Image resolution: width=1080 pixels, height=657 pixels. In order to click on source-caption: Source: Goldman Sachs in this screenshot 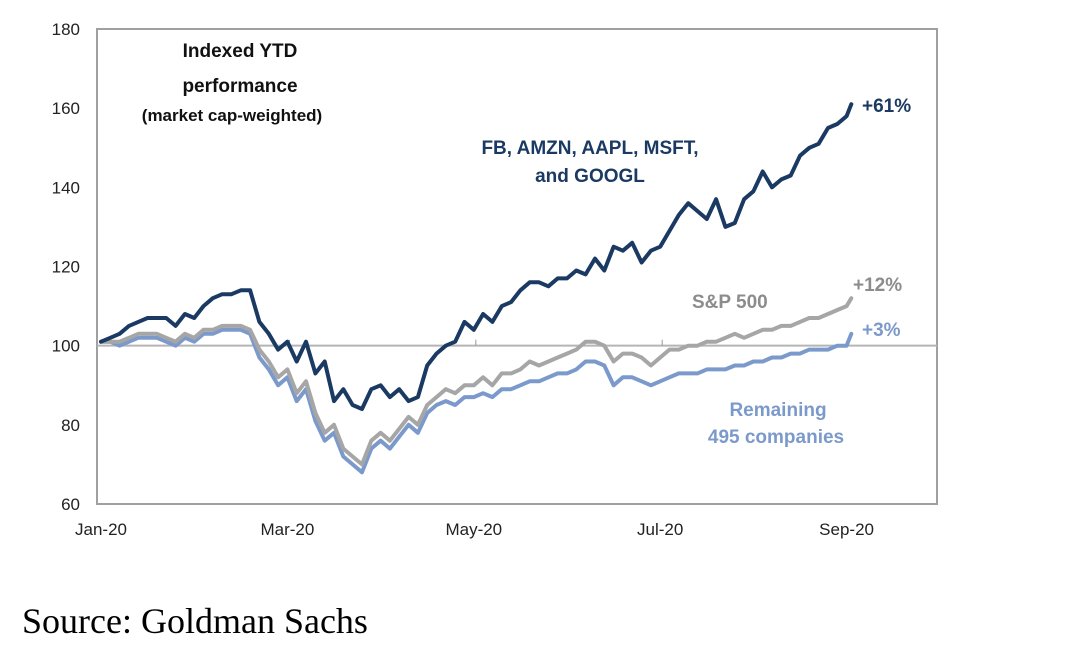, I will do `click(195, 621)`.